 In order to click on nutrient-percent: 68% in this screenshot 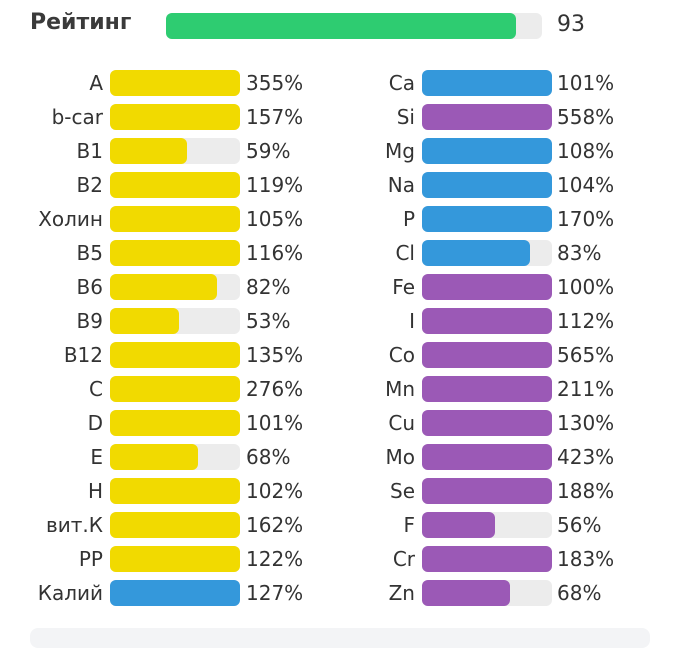, I will do `click(579, 593)`.